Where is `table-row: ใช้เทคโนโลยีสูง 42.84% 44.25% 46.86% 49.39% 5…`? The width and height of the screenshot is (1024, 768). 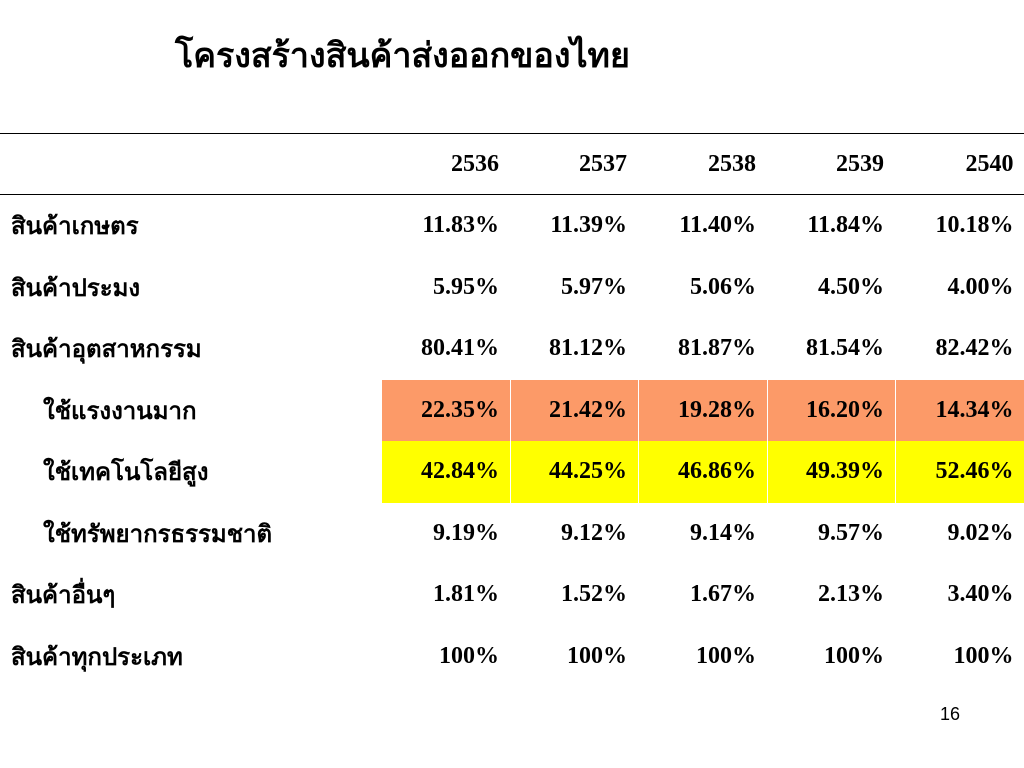 table-row: ใช้เทคโนโลยีสูง 42.84% 44.25% 46.86% 49.39% 5… is located at coordinates (512, 472).